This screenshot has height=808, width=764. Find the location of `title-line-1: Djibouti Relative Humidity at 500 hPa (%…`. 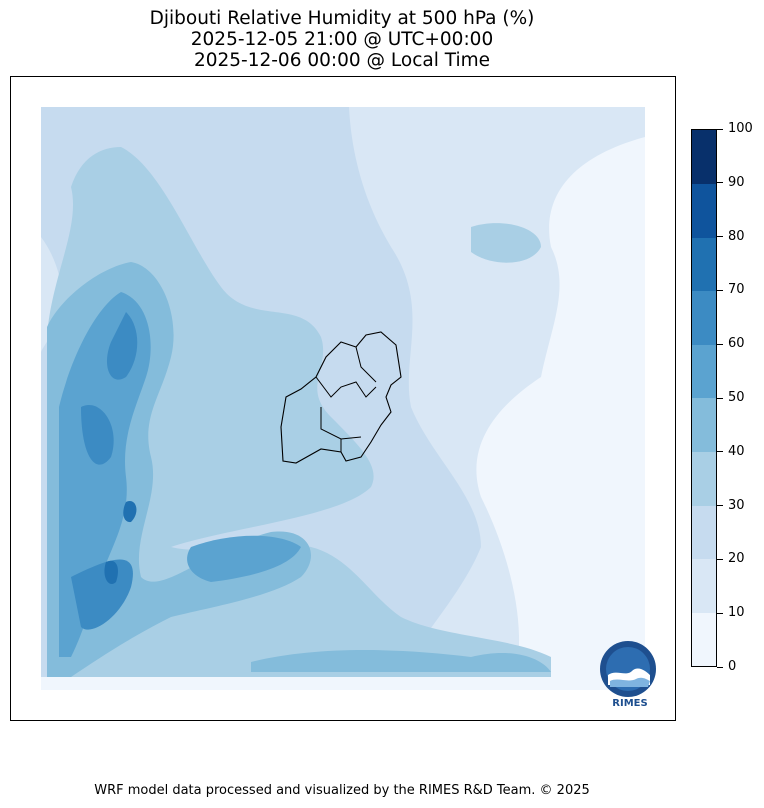

title-line-1: Djibouti Relative Humidity at 500 hPa (%… is located at coordinates (342, 18).